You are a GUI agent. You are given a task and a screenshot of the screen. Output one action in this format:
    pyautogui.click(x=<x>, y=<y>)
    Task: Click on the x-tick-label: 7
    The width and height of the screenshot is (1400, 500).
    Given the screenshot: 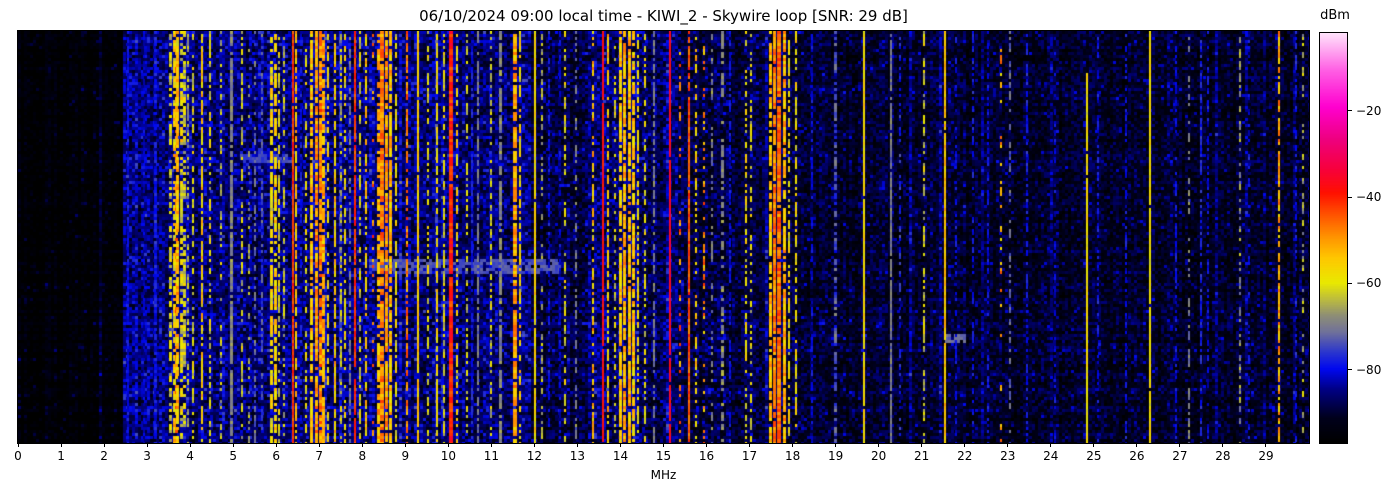 What is the action you would take?
    pyautogui.click(x=319, y=456)
    